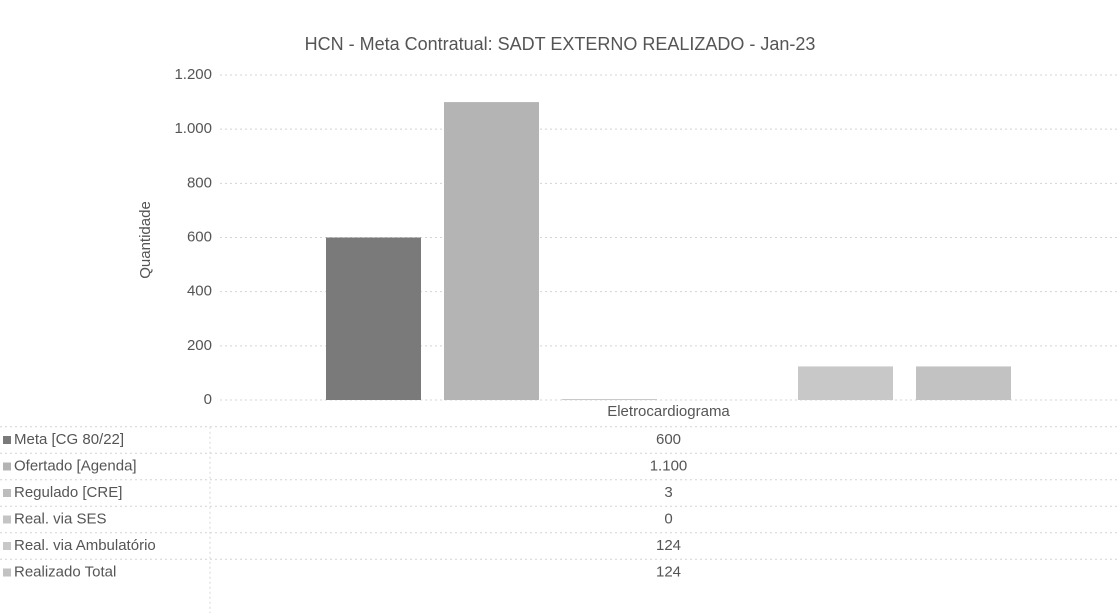 This screenshot has height=613, width=1117. What do you see at coordinates (669, 465) in the screenshot?
I see `table-value: 1.100` at bounding box center [669, 465].